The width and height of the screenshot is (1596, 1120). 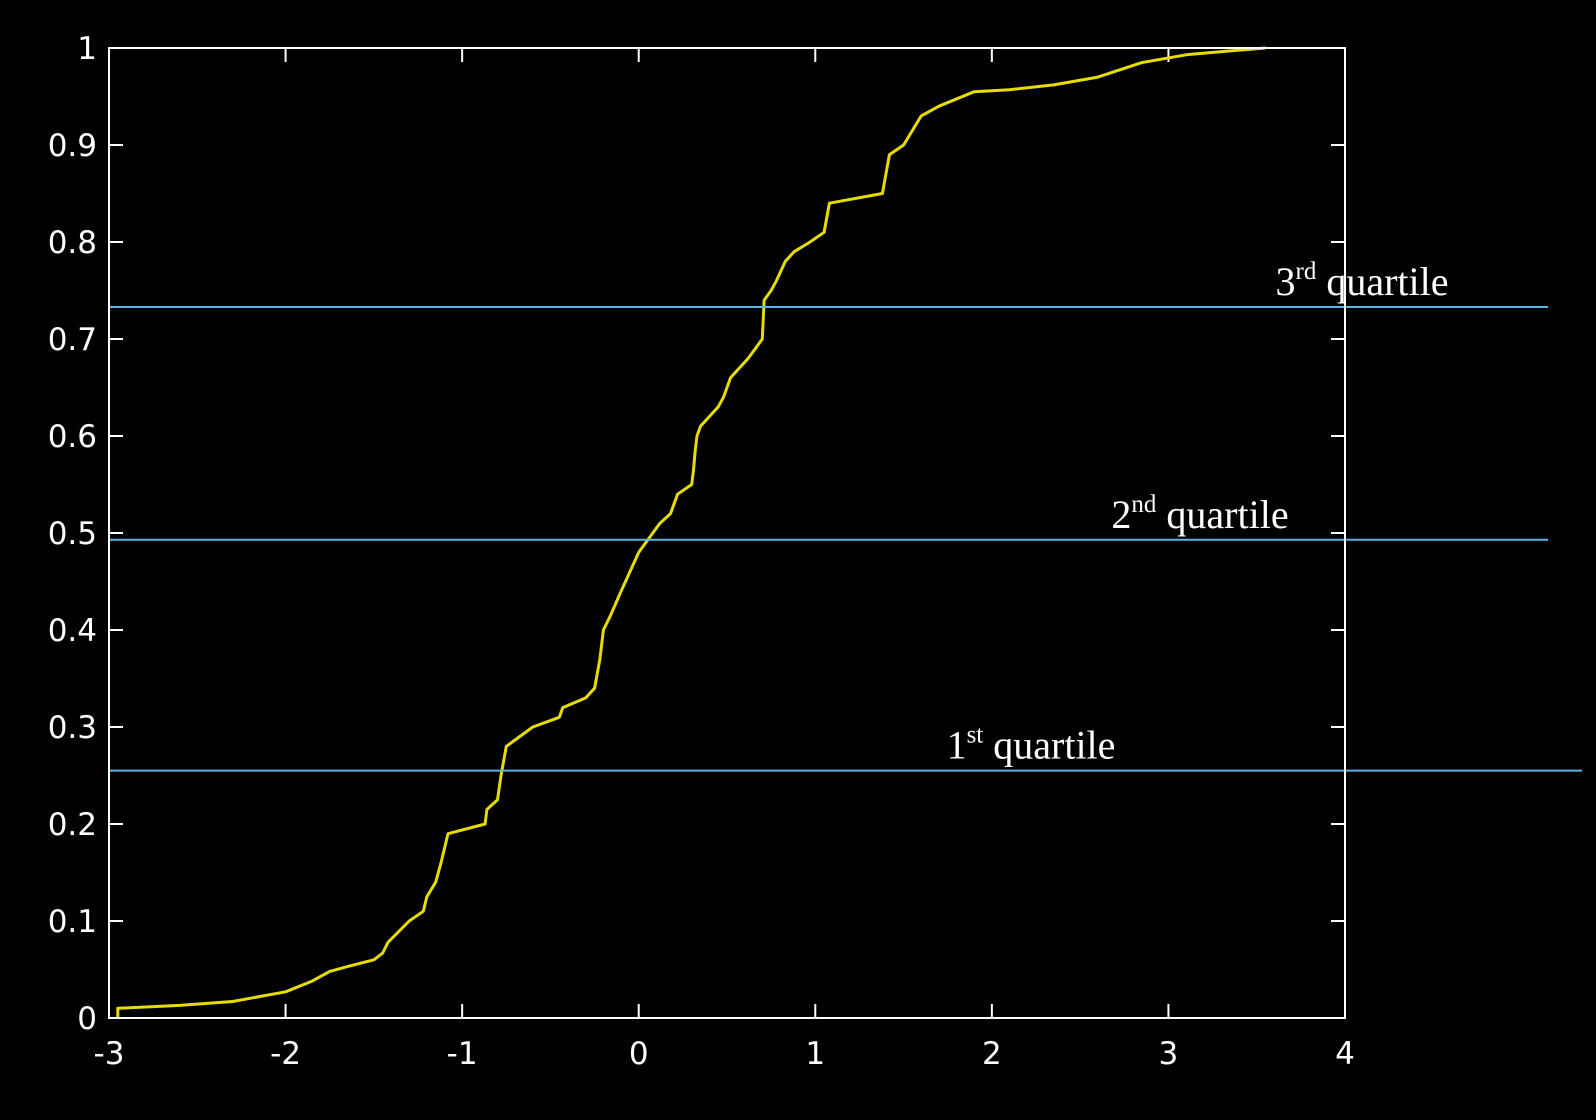 I want to click on quartile-label: 3rd quartile, so click(x=1362, y=281).